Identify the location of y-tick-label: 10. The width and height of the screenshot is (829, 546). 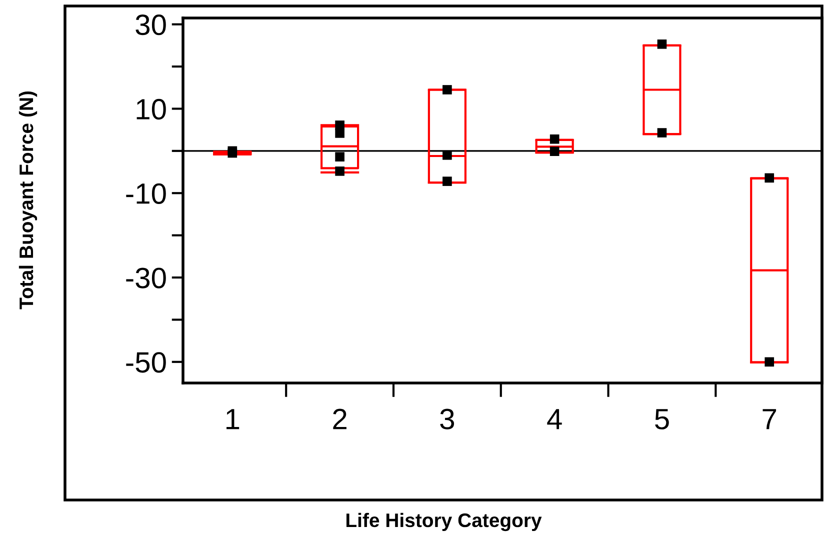
(151, 109).